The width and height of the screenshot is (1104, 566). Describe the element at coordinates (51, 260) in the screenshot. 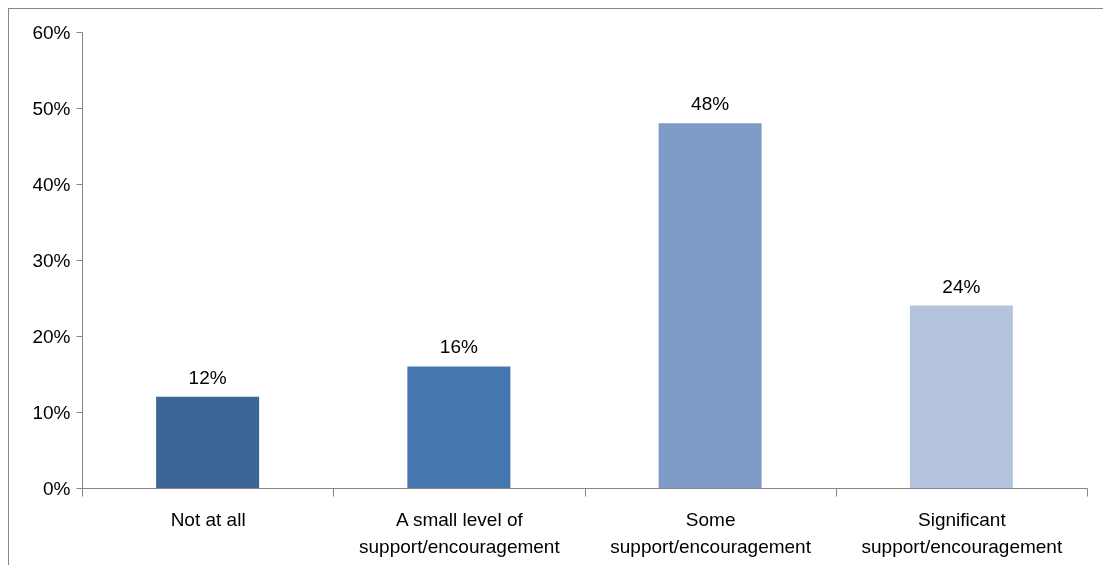

I see `y-tick-label: 30%` at that location.